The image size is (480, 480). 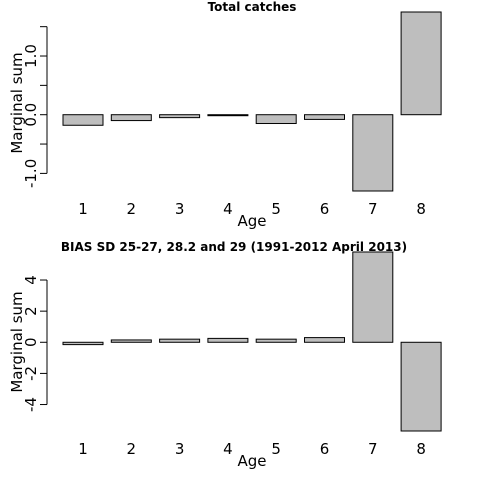 I want to click on y-tick-label: 0.0, so click(x=31, y=115).